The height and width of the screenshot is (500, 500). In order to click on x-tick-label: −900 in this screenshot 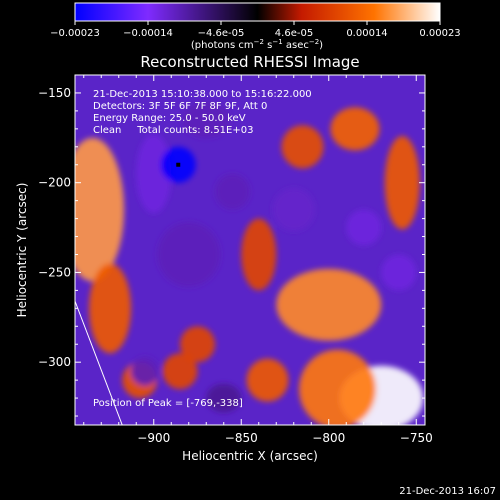, I will do `click(153, 438)`.